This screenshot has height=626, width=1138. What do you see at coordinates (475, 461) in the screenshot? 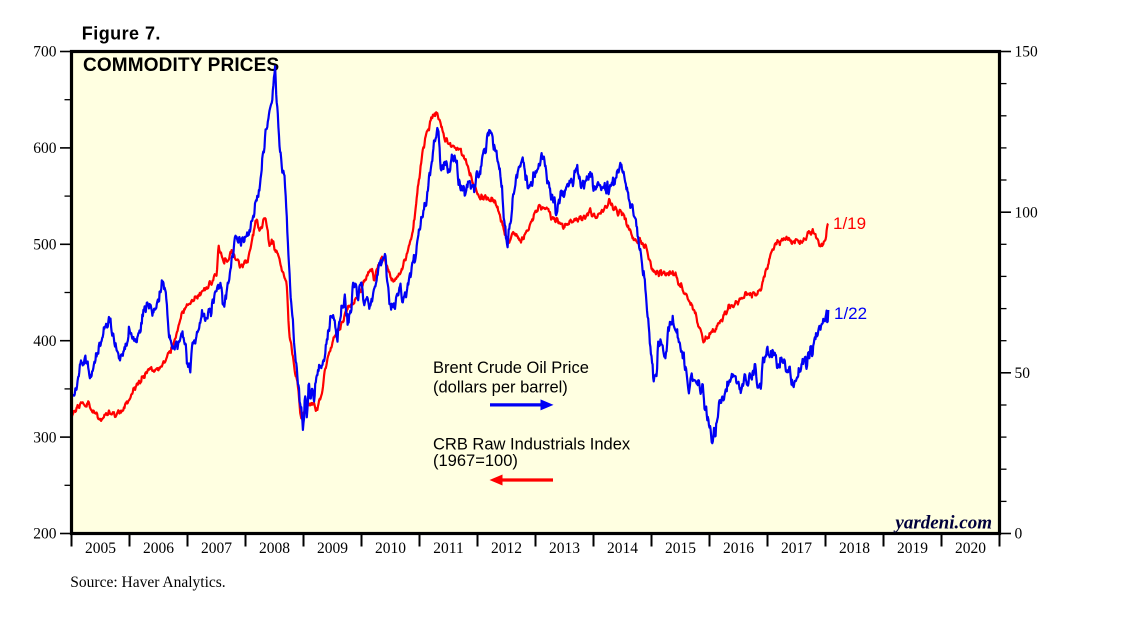
I see `svg-text: (1967=100)` at bounding box center [475, 461].